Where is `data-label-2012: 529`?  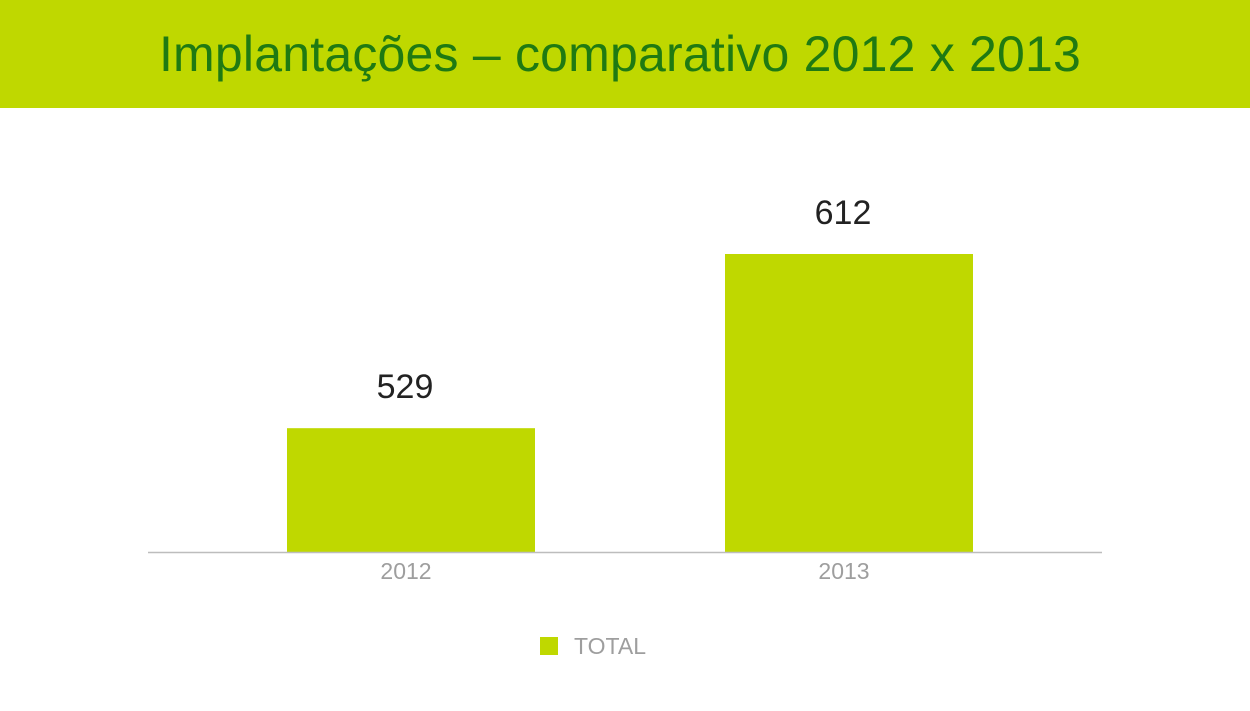
data-label-2012: 529 is located at coordinates (405, 387).